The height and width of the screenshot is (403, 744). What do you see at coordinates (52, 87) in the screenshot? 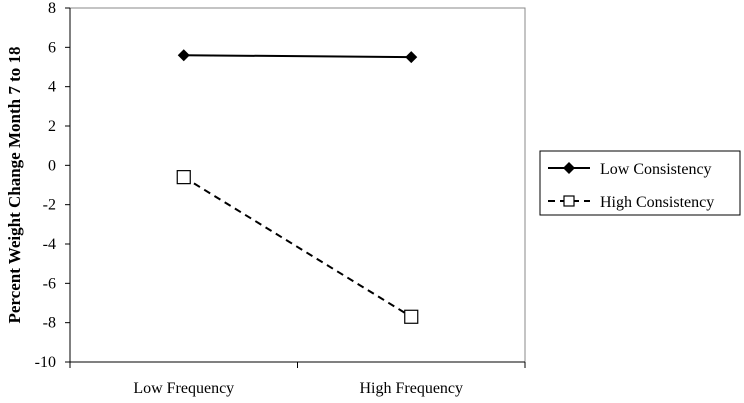
I see `y-tick-label: 4` at bounding box center [52, 87].